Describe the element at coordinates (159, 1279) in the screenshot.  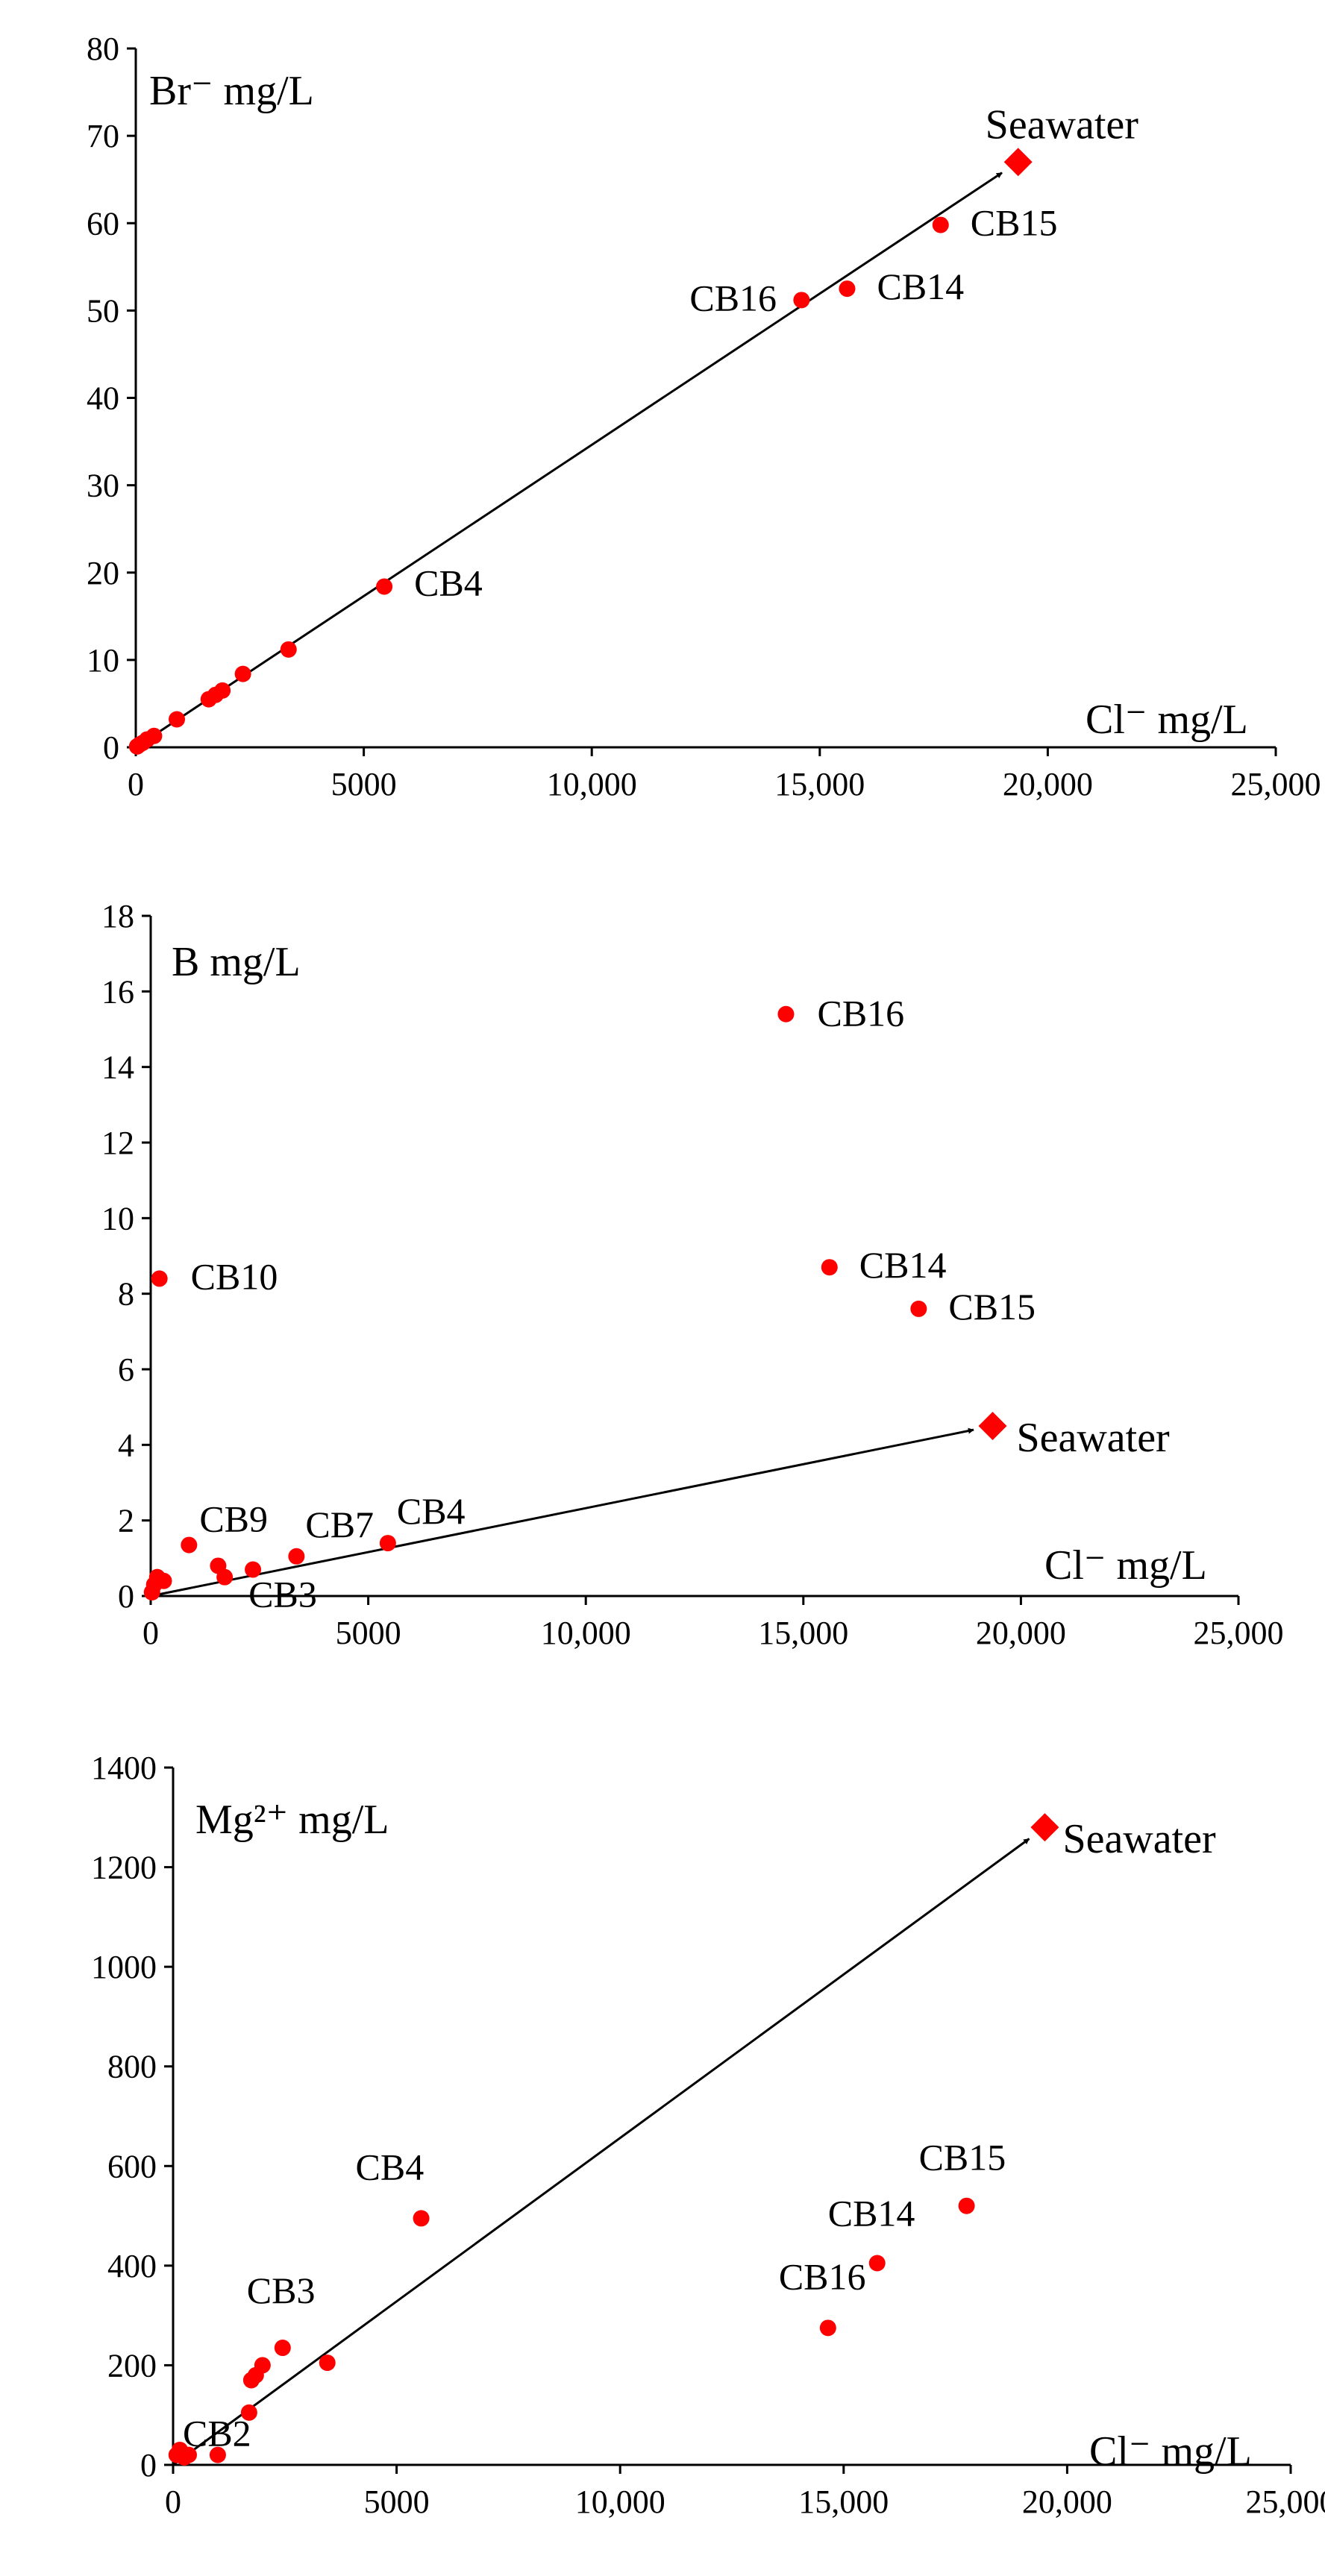
I see `data-point-cb10` at that location.